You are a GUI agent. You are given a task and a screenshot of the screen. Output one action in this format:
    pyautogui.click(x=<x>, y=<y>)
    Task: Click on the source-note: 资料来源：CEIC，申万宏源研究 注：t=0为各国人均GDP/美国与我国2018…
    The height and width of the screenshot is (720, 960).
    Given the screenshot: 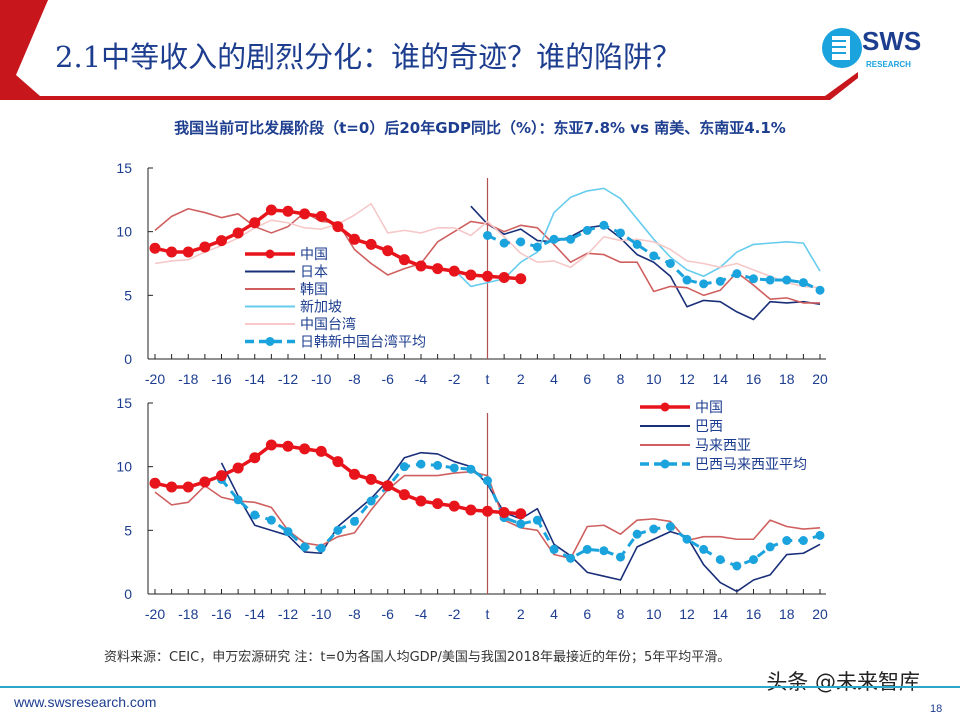 What is the action you would take?
    pyautogui.click(x=417, y=657)
    